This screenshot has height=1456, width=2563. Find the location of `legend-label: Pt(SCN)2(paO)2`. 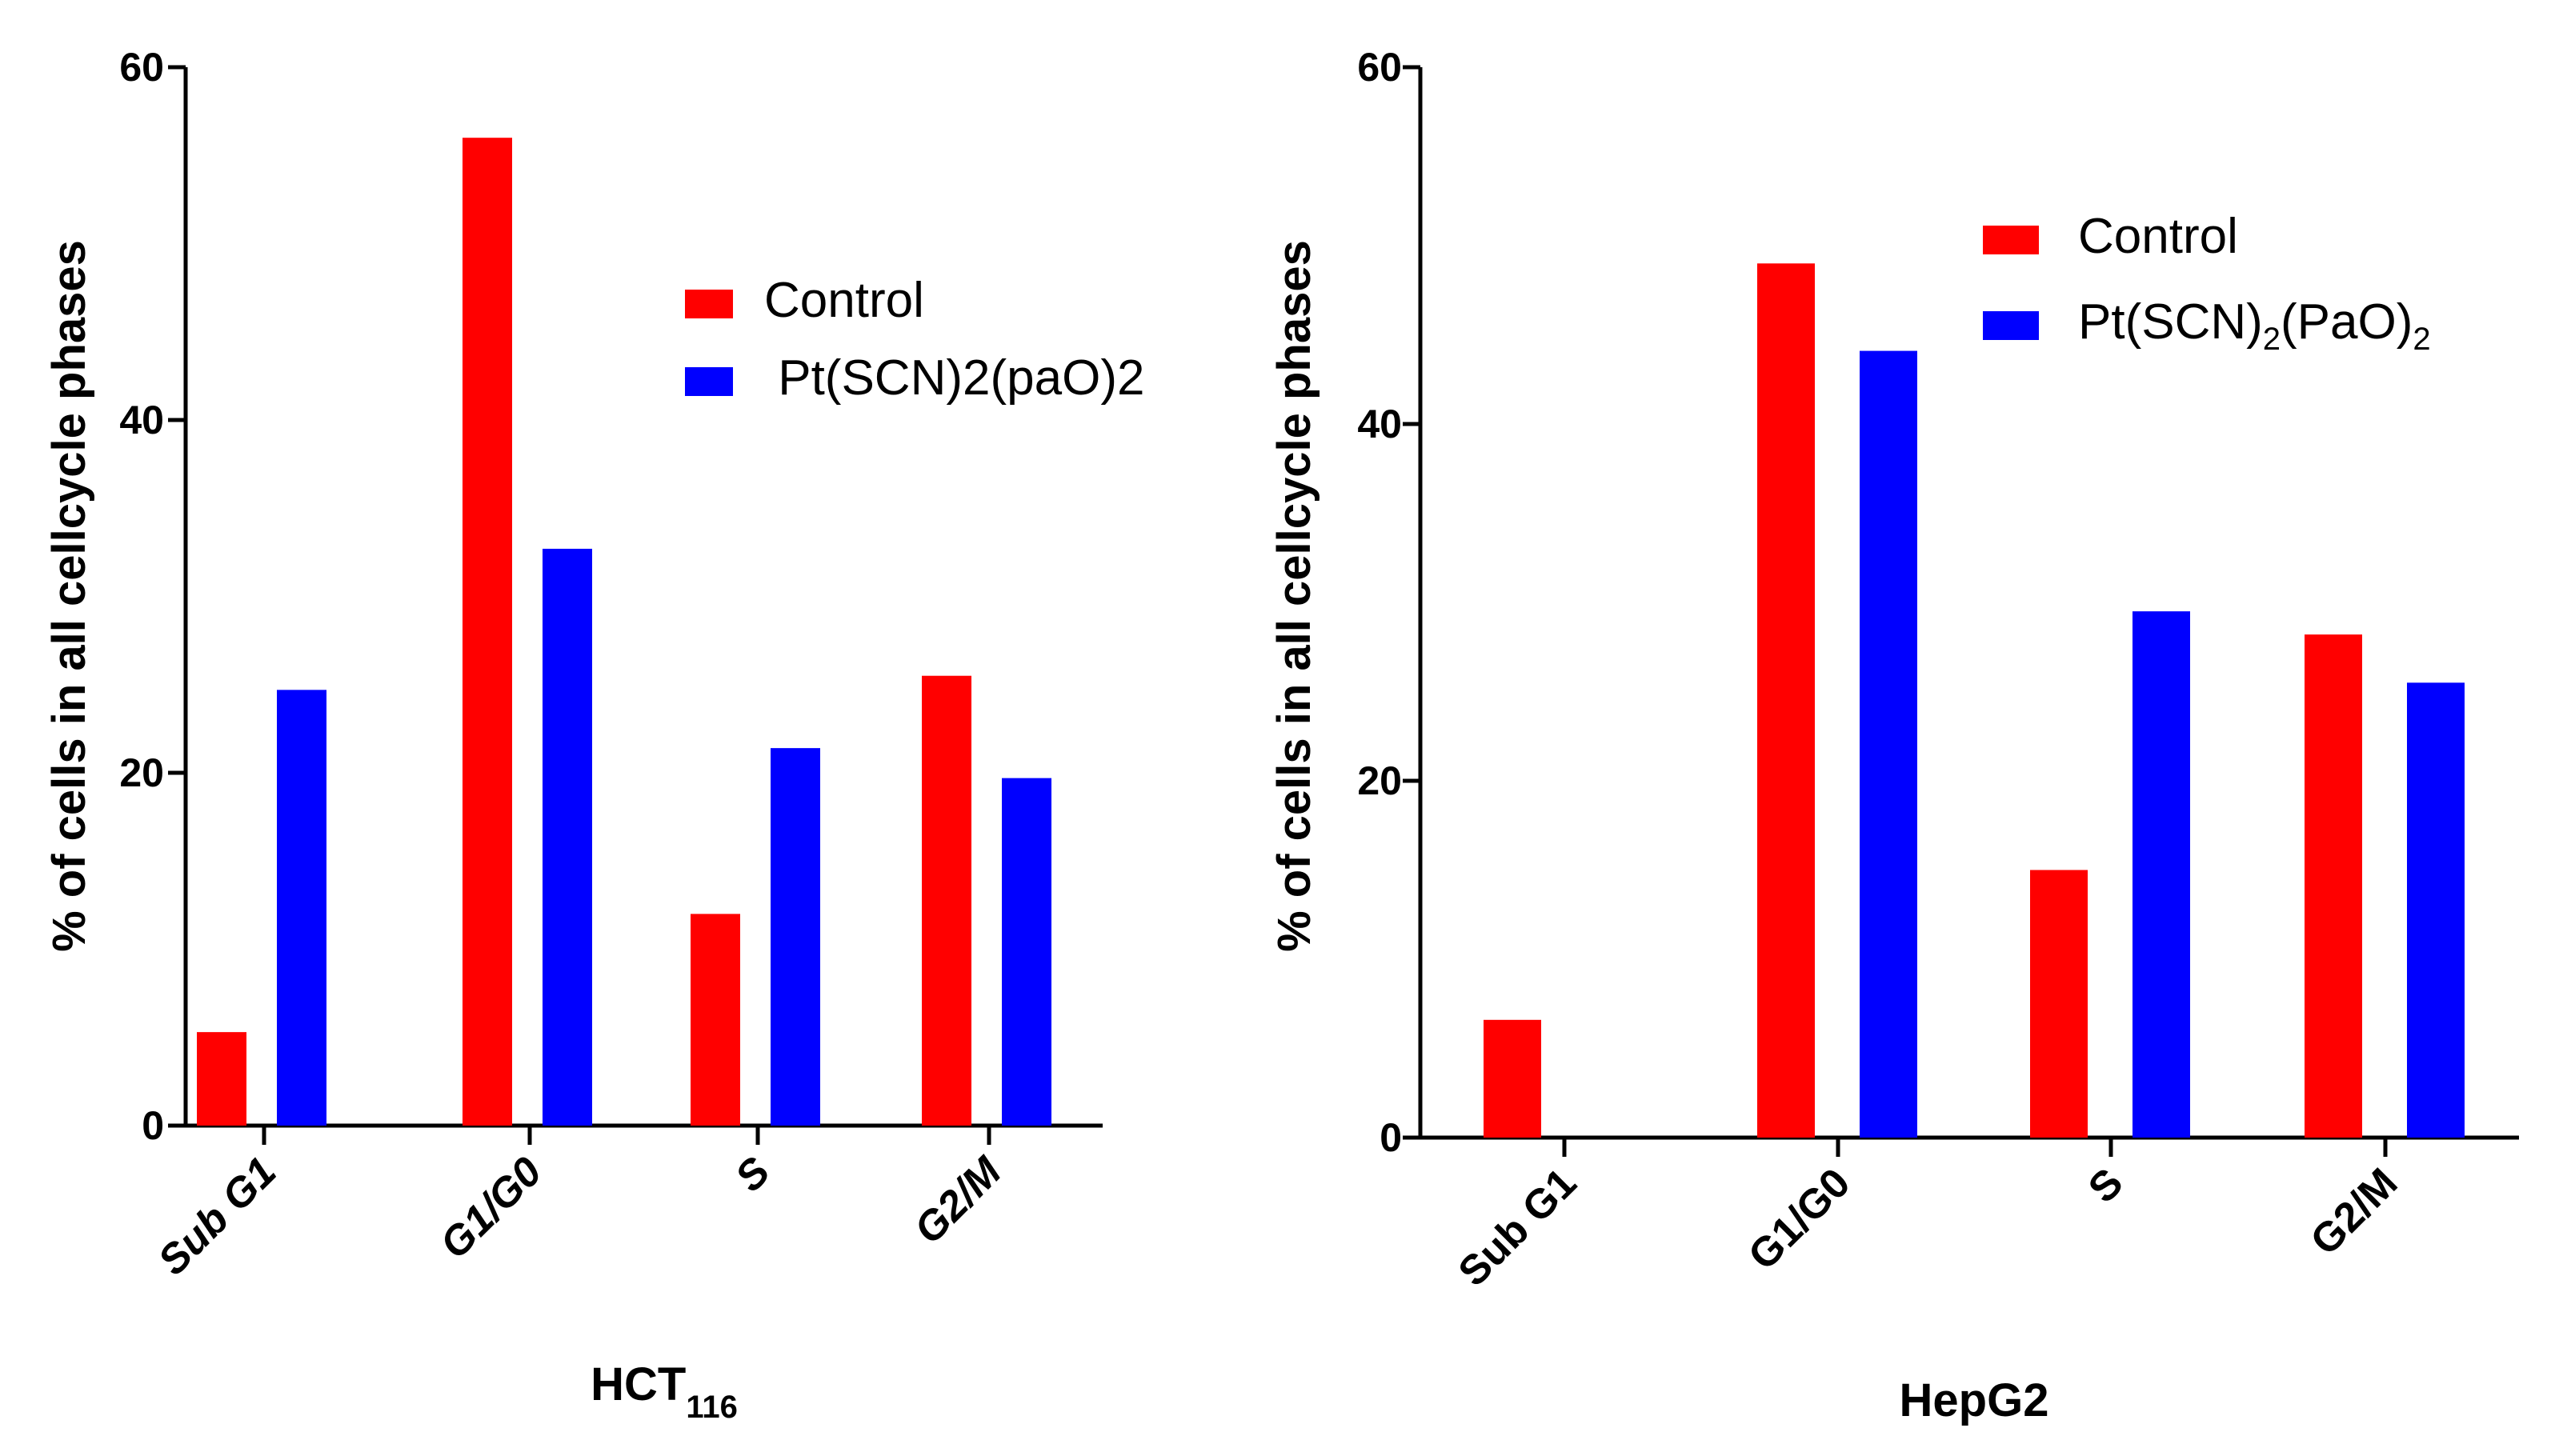

legend-label: Pt(SCN)2(paO)2 is located at coordinates (954, 378).